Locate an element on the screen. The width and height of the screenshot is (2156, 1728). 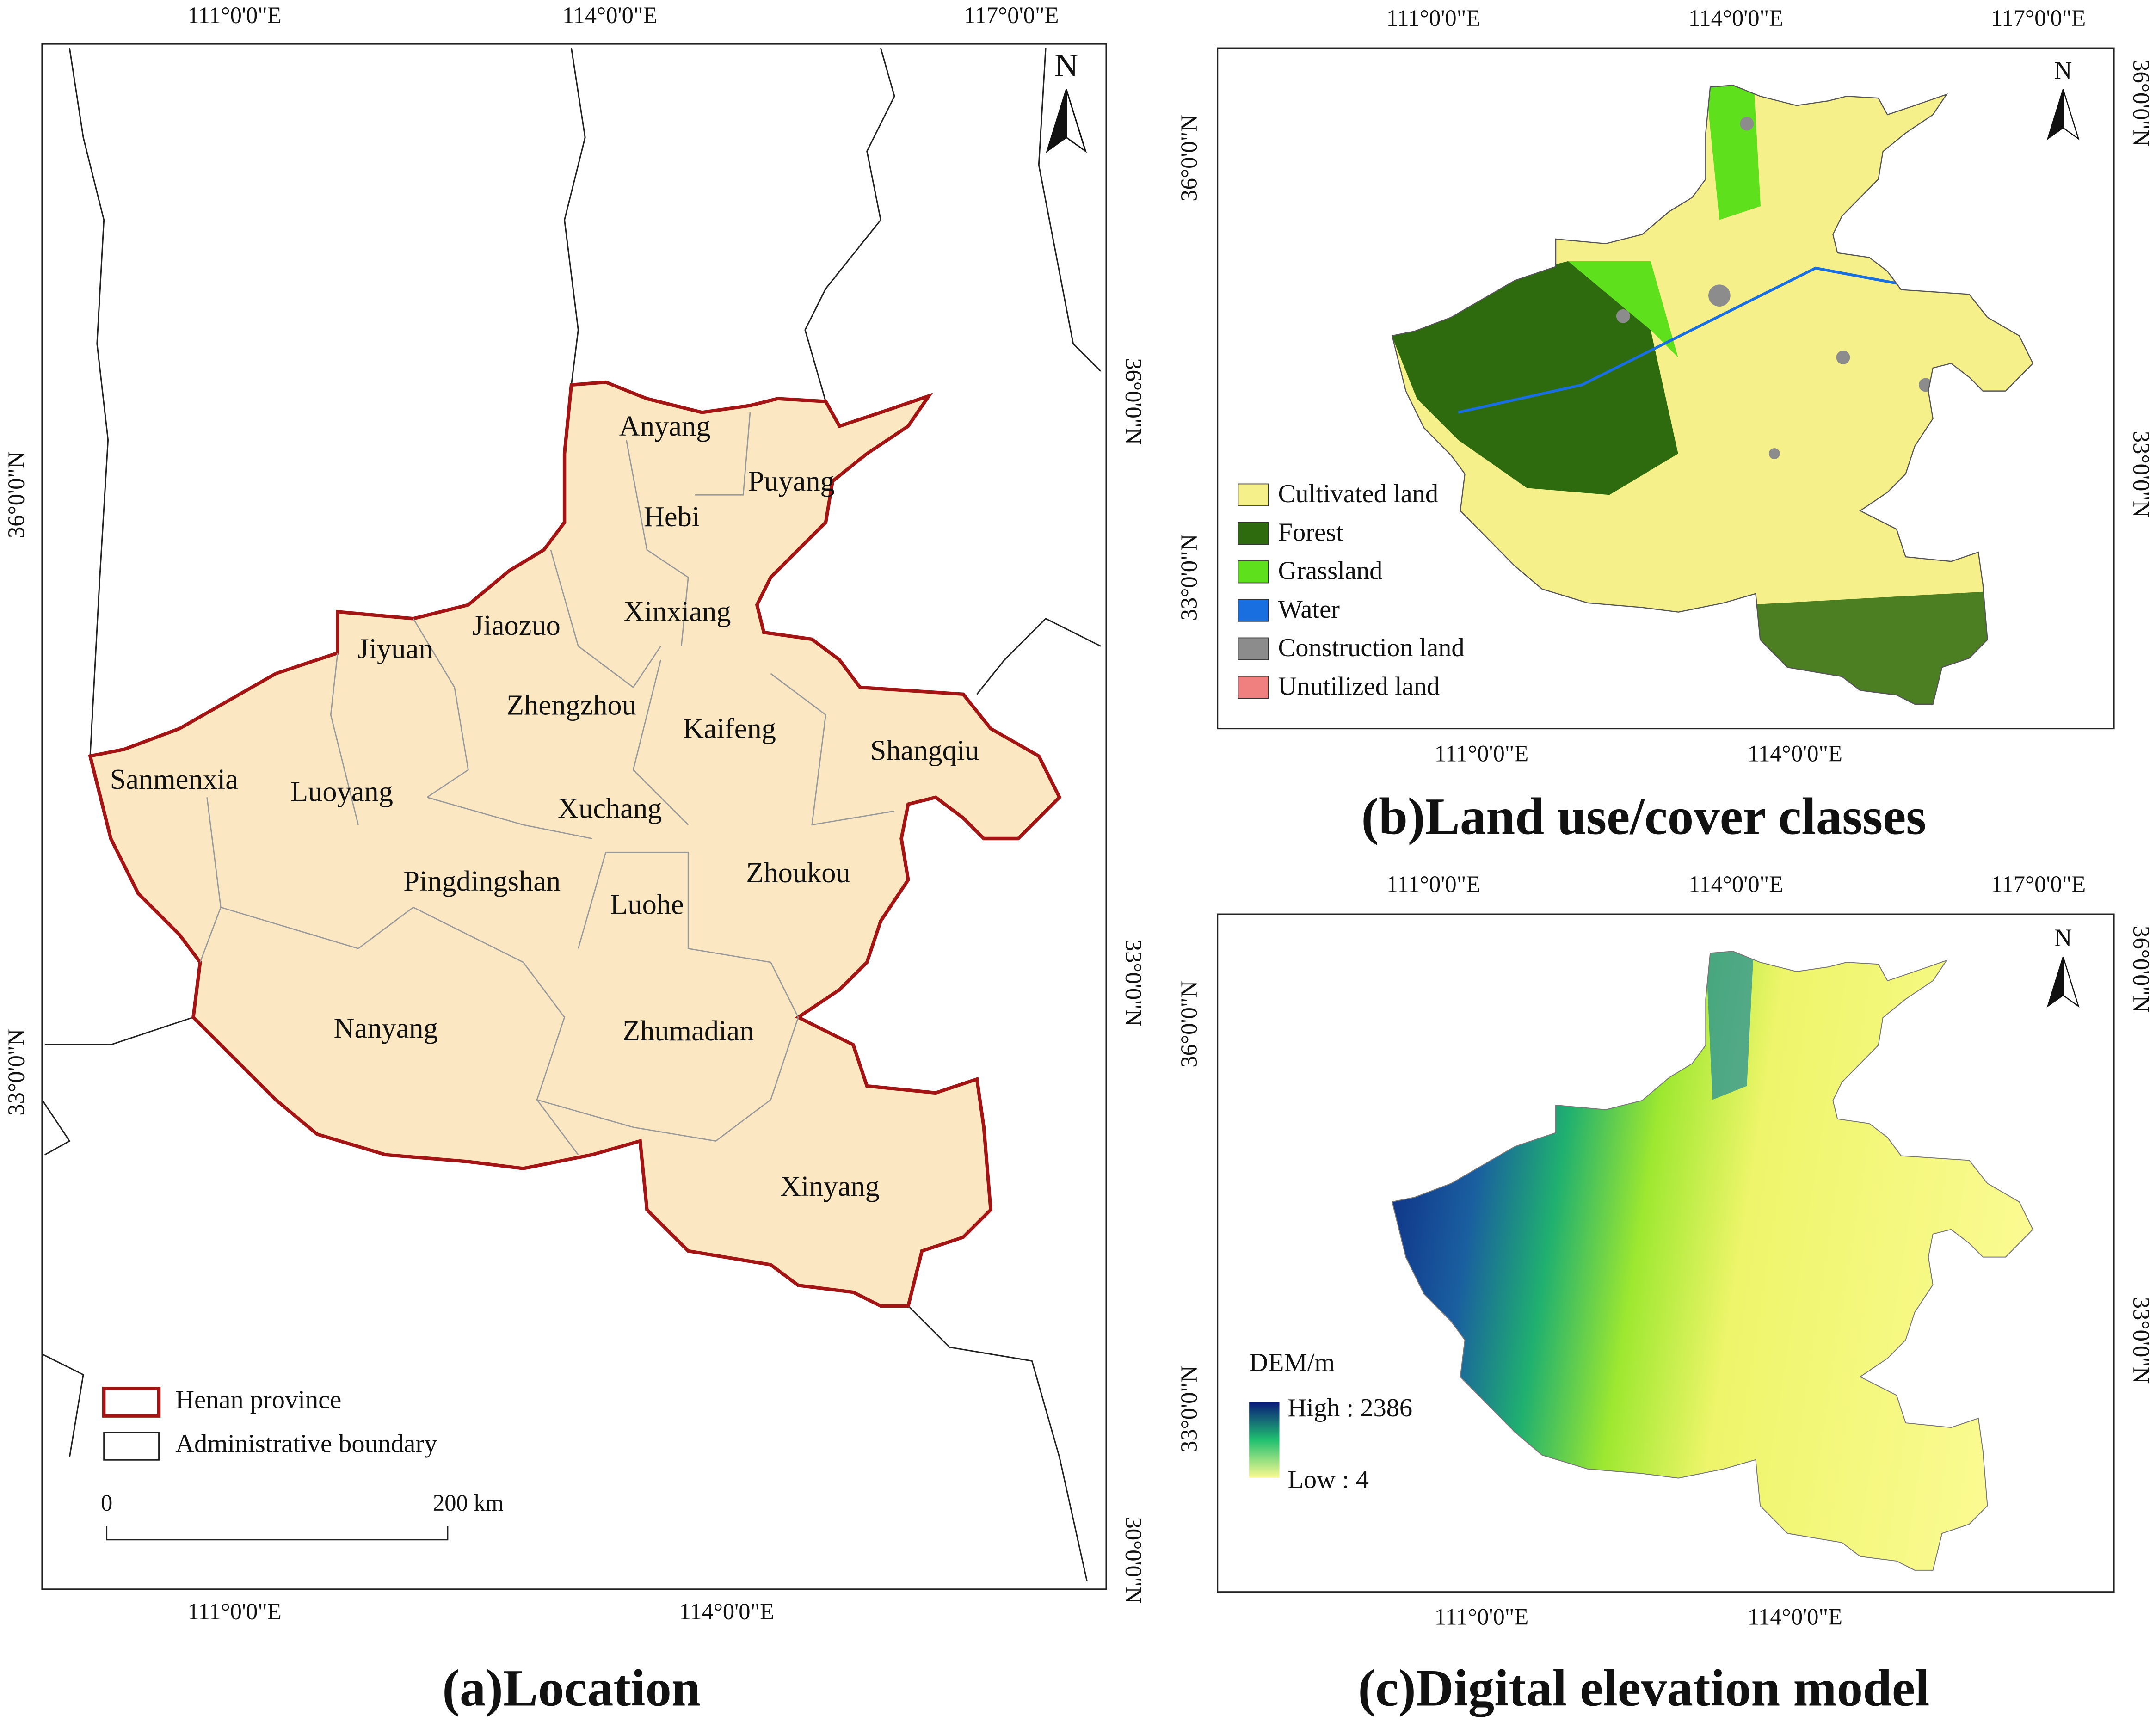
legend-label: Forest is located at coordinates (1310, 533).